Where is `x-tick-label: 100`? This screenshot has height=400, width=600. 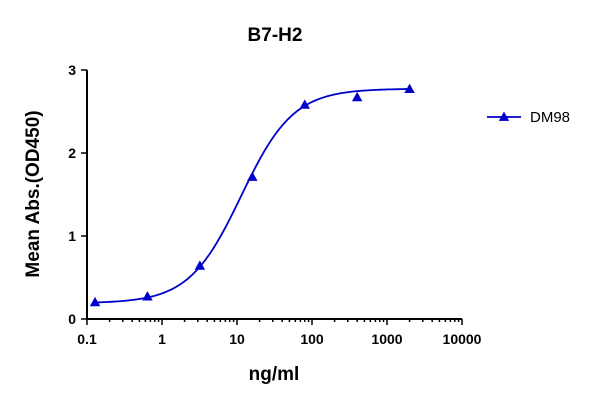 x-tick-label: 100 is located at coordinates (312, 339).